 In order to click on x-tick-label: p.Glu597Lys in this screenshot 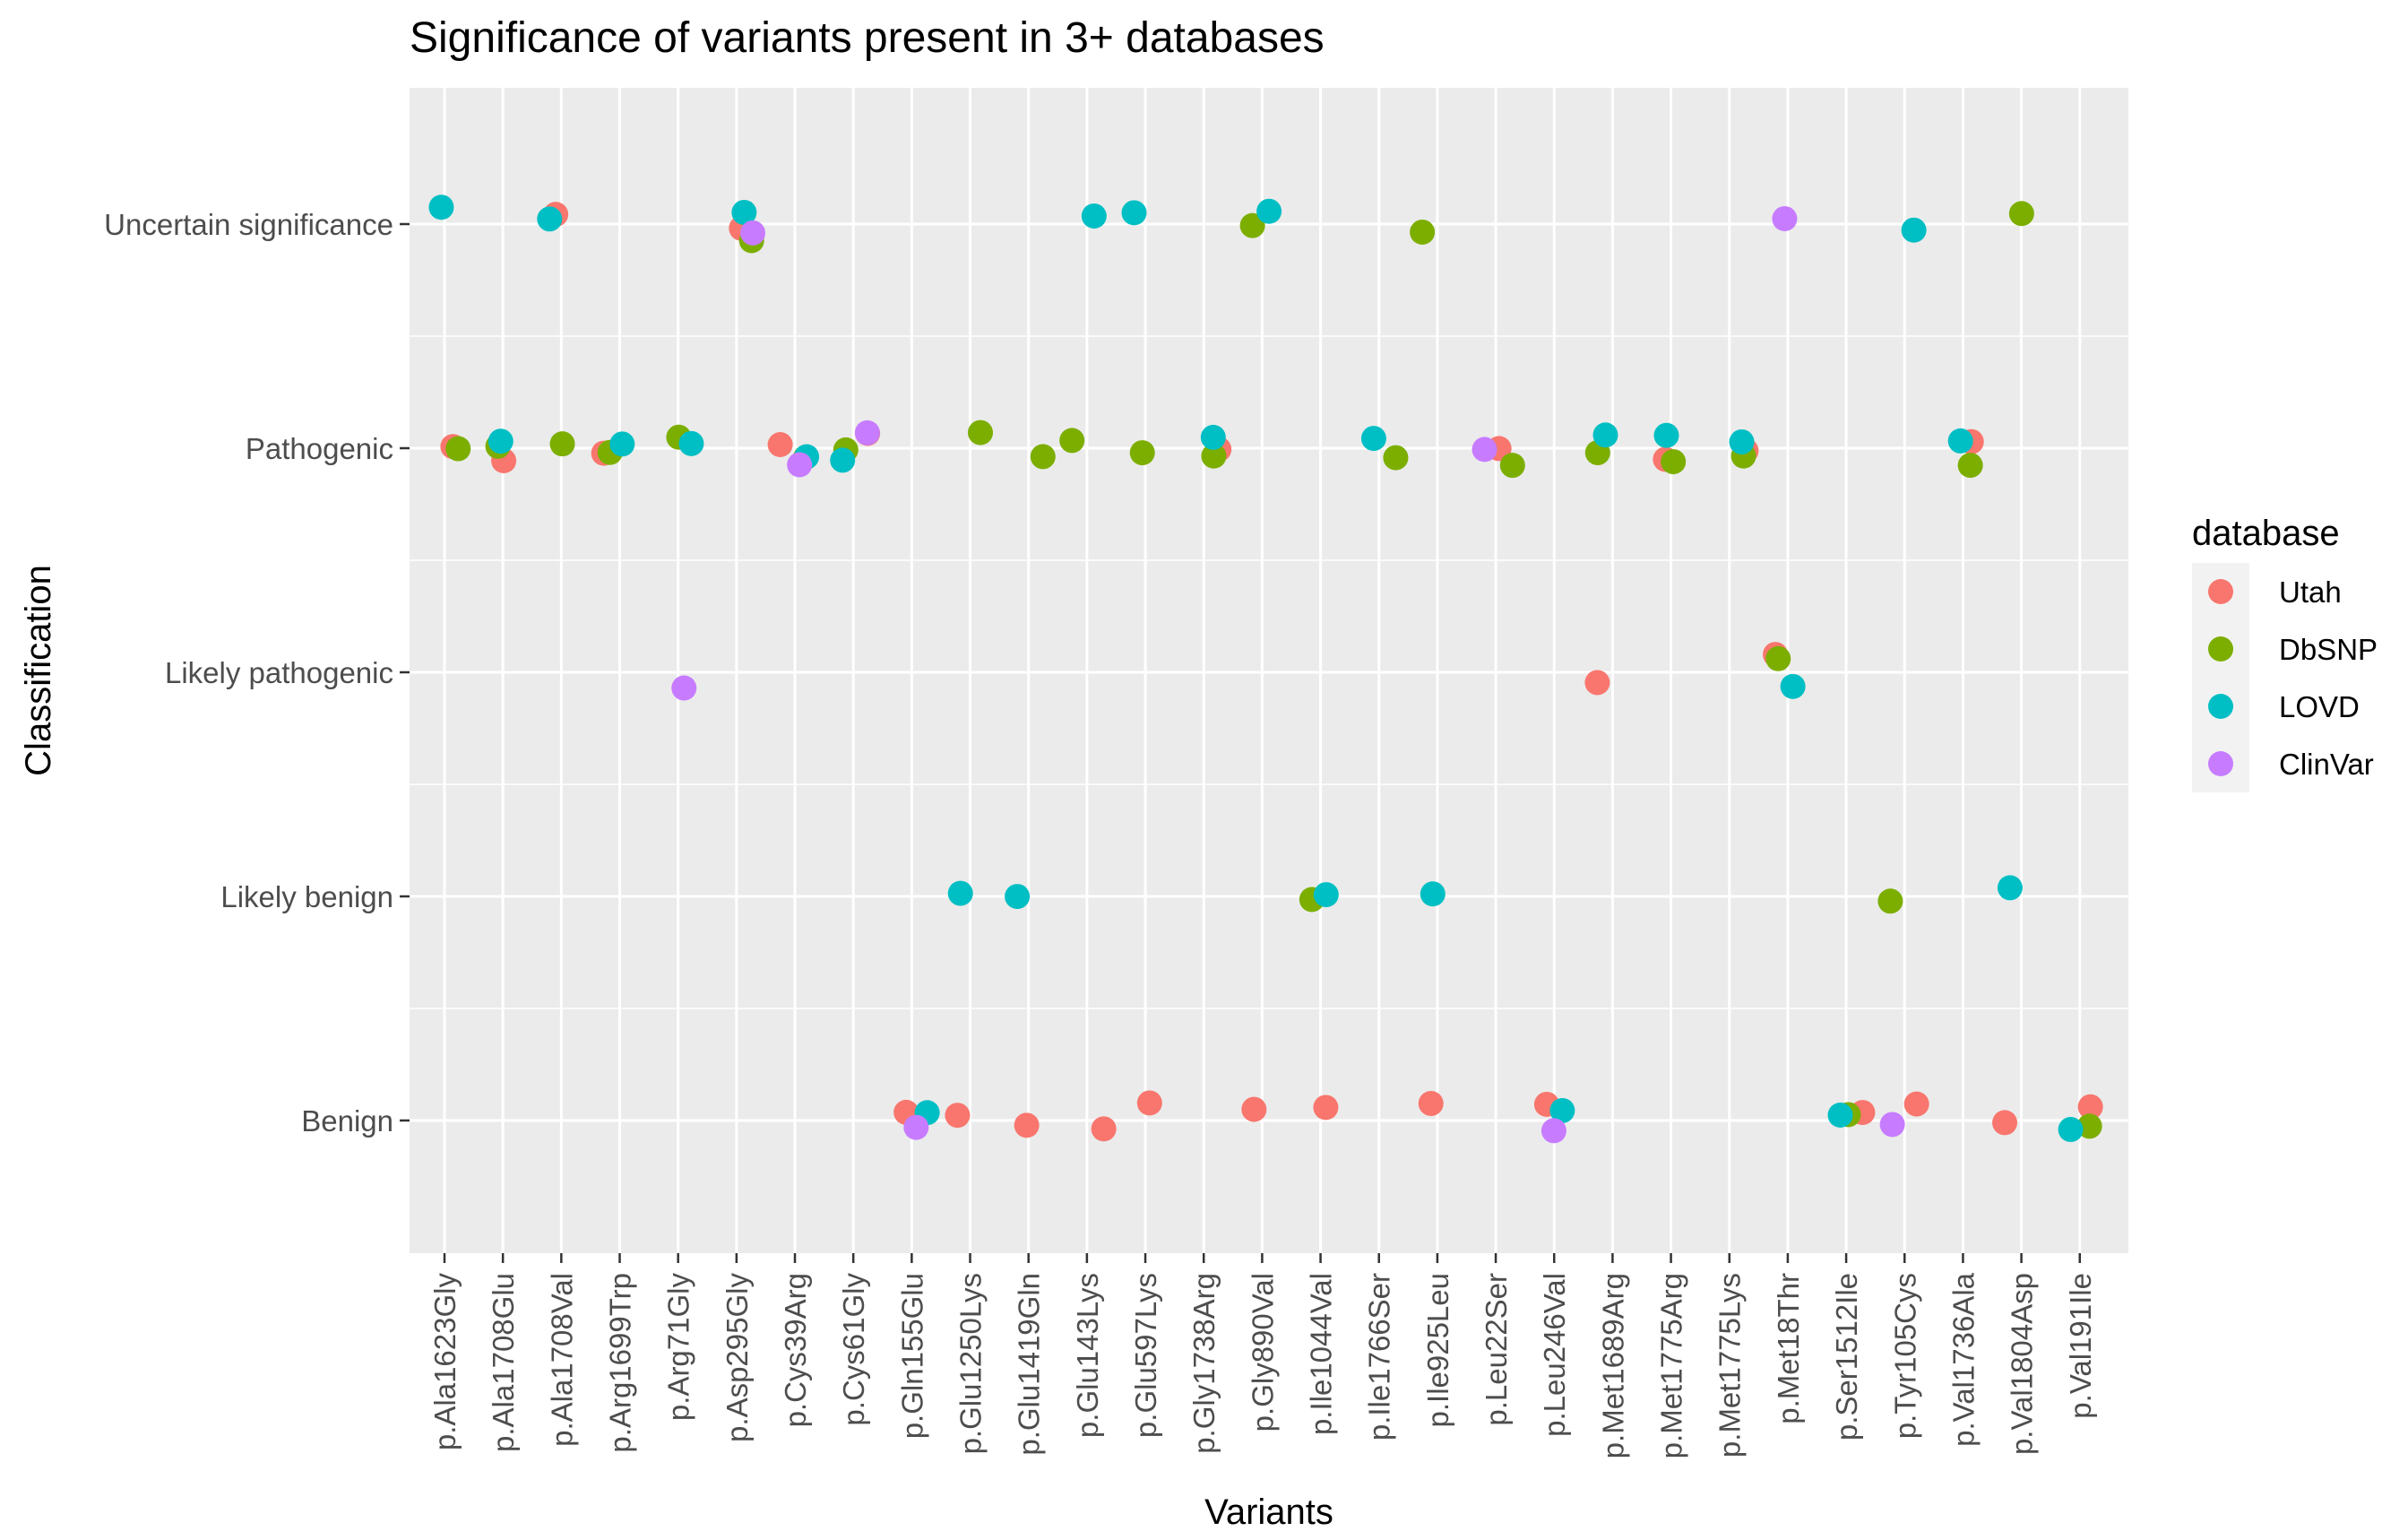, I will do `click(1146, 1356)`.